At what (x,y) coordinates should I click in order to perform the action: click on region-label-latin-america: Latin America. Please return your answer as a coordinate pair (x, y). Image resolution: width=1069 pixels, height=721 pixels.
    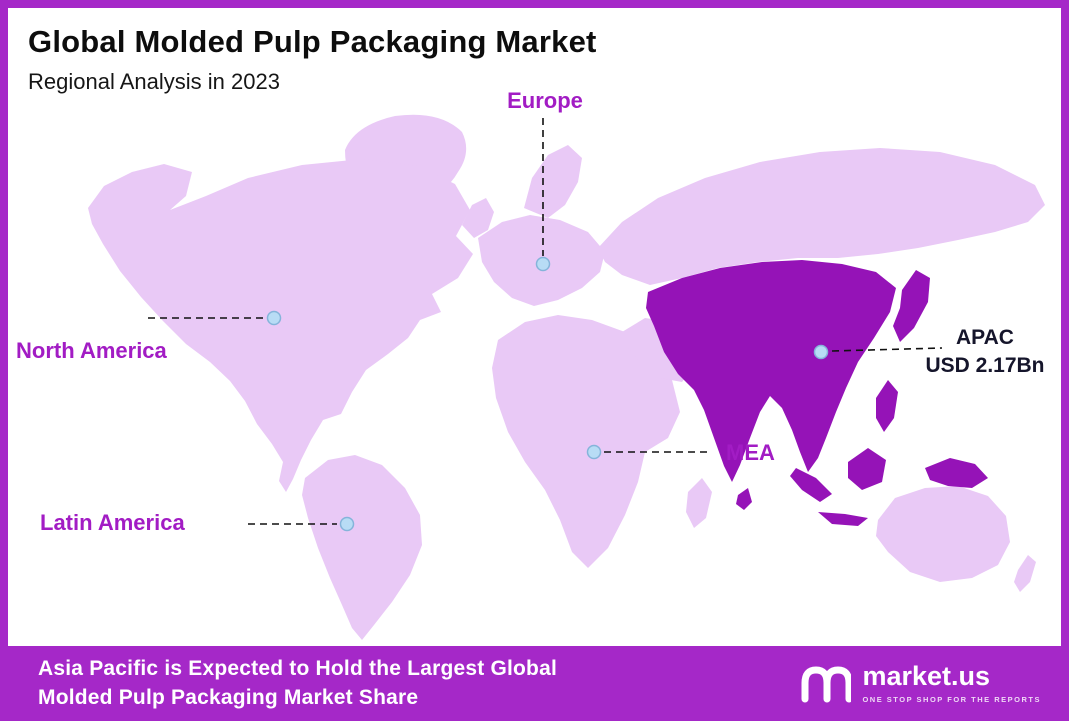
    Looking at the image, I should click on (112, 522).